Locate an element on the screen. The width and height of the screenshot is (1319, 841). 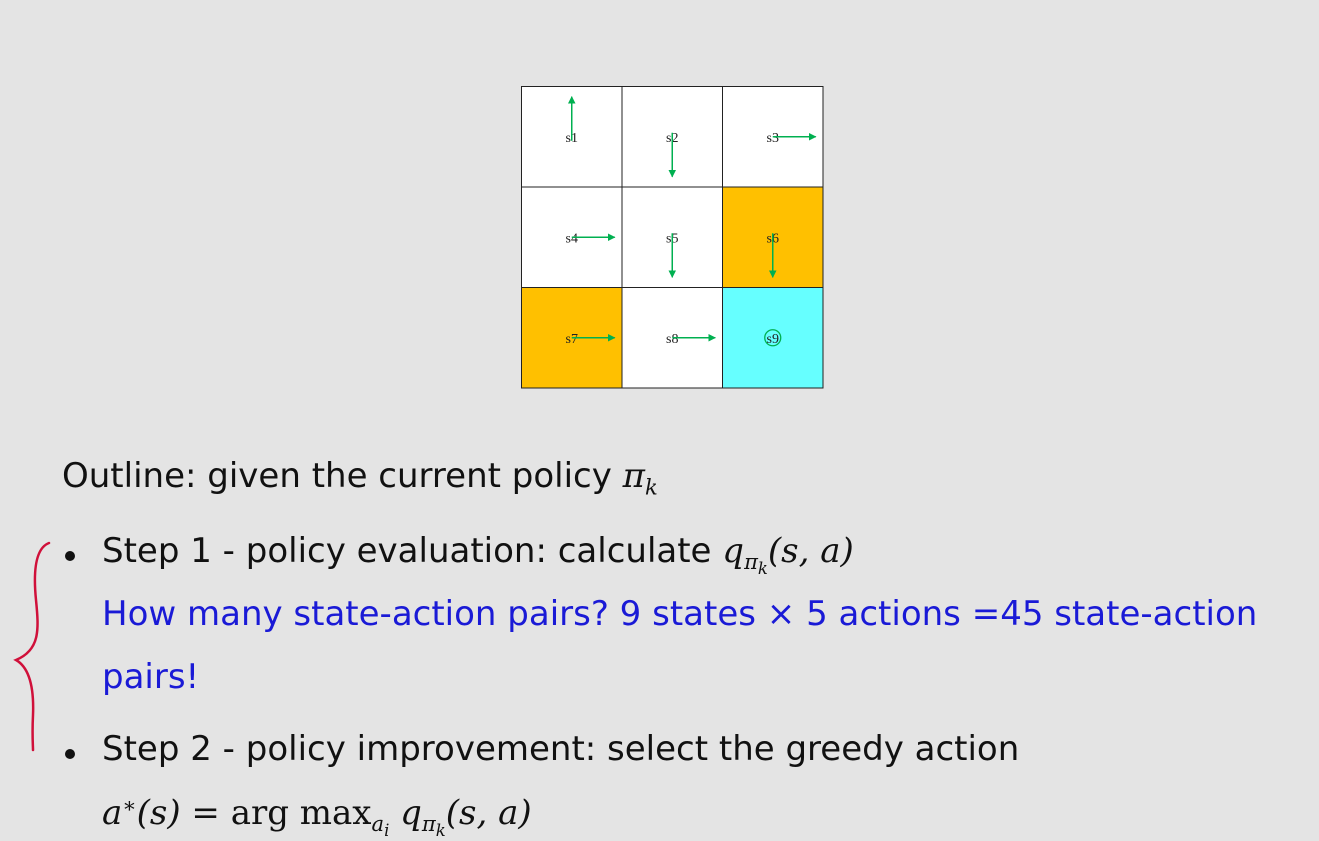
grid-cell-s5: s5 is located at coordinates (672, 237).